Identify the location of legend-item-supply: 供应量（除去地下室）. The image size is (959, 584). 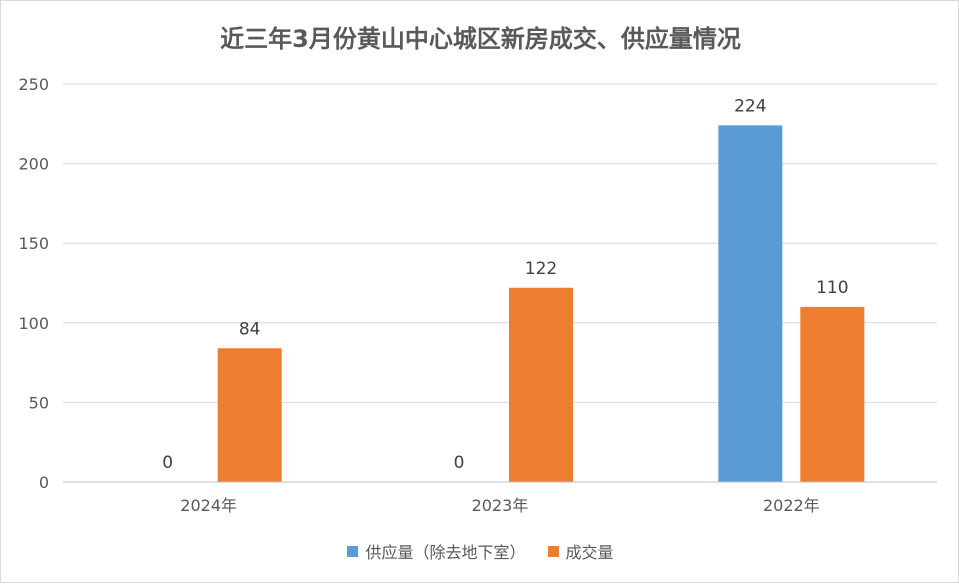
(436, 551).